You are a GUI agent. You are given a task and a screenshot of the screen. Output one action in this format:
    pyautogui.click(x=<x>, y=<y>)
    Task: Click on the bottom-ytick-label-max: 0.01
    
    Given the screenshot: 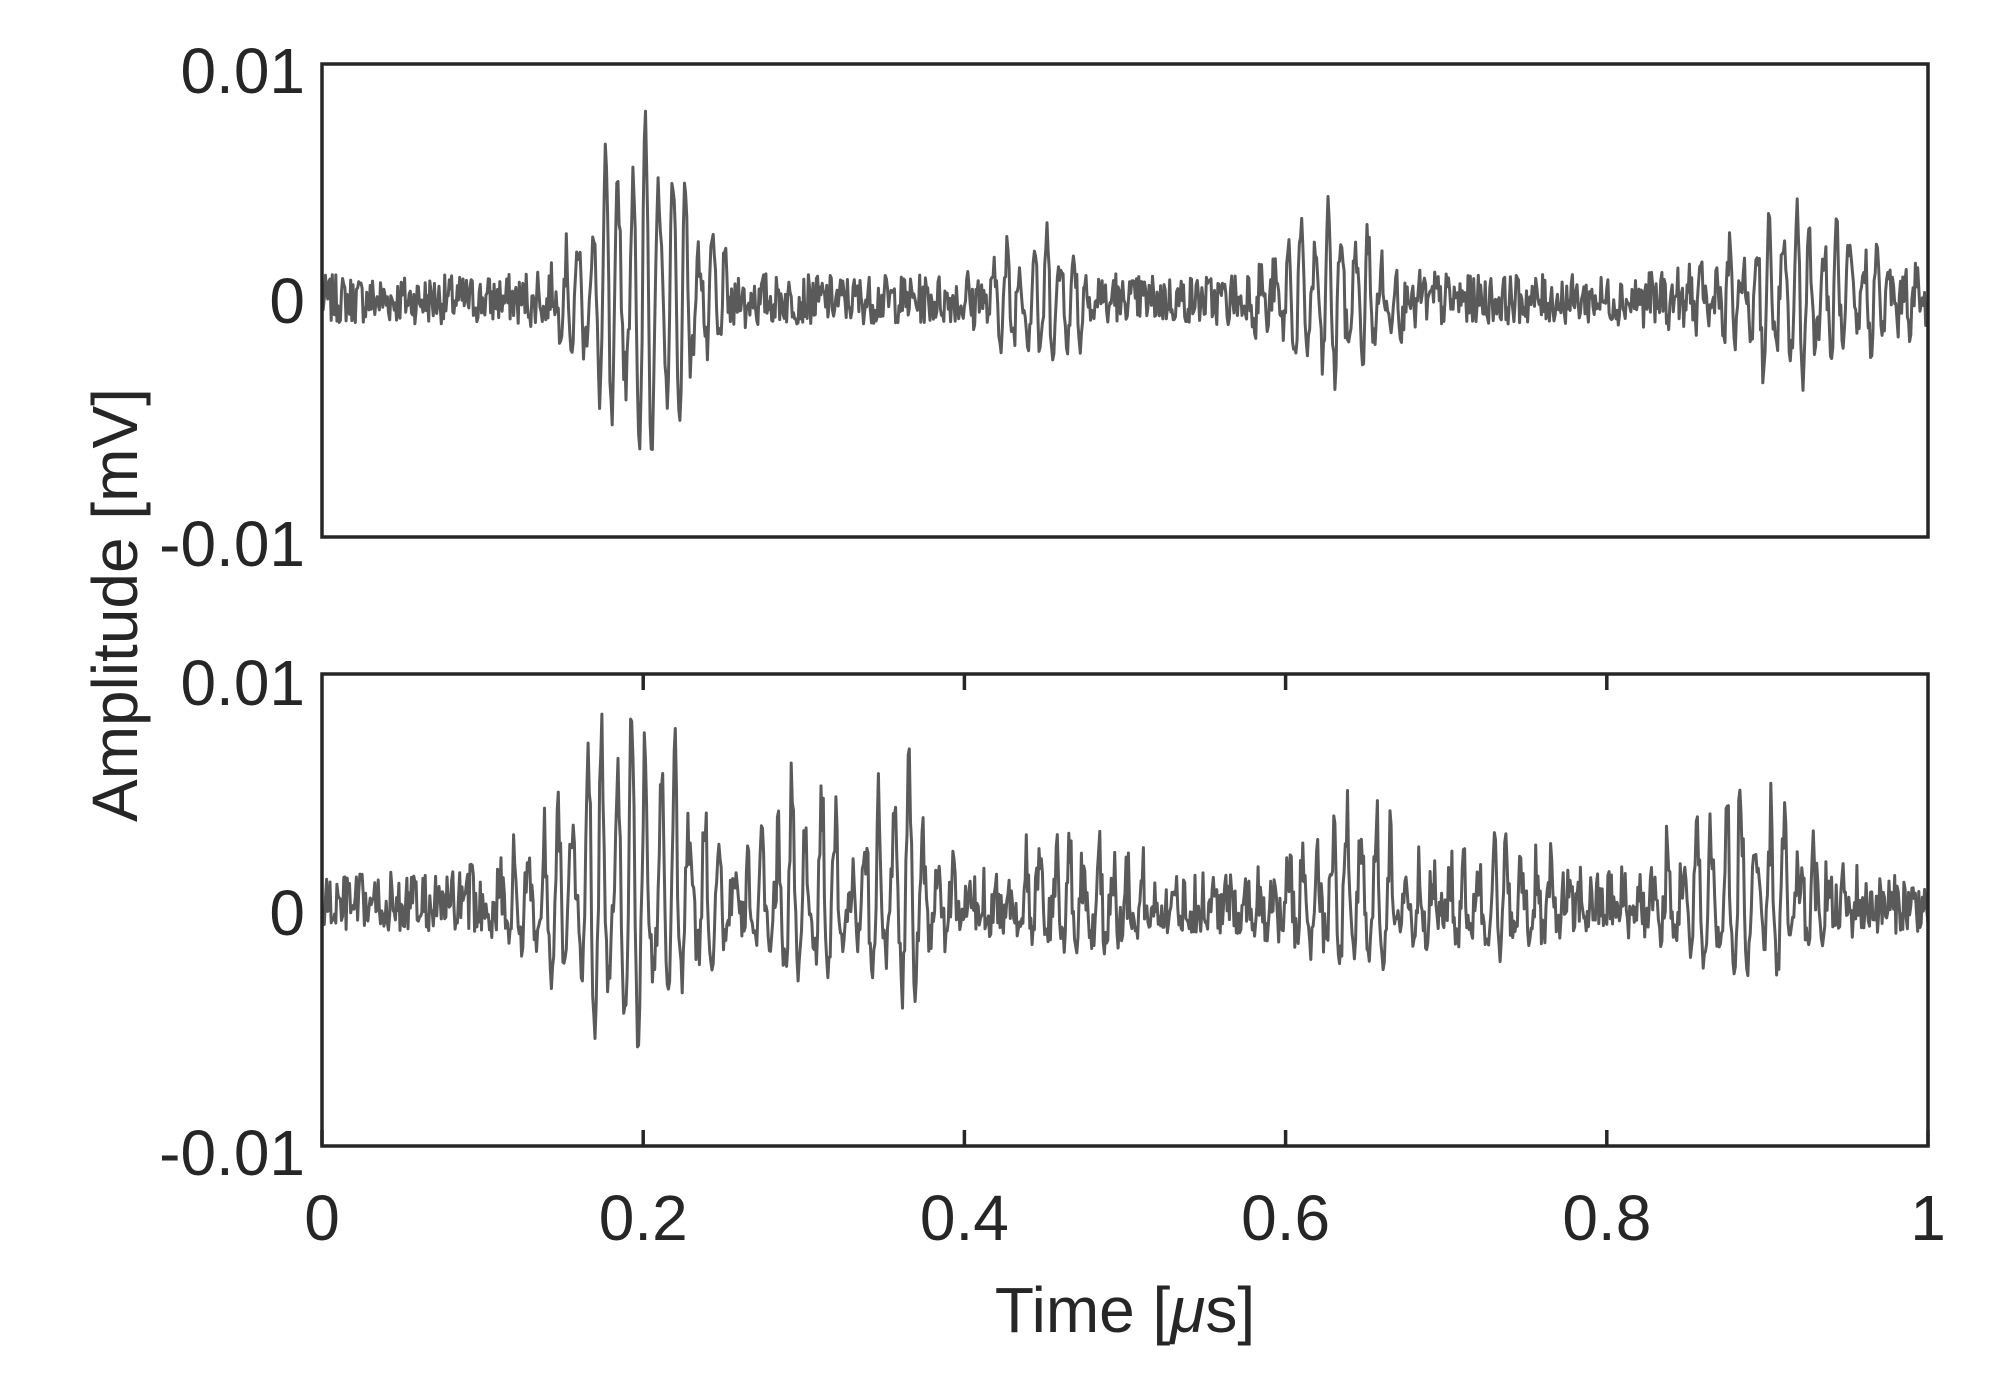 What is the action you would take?
    pyautogui.click(x=242, y=683)
    